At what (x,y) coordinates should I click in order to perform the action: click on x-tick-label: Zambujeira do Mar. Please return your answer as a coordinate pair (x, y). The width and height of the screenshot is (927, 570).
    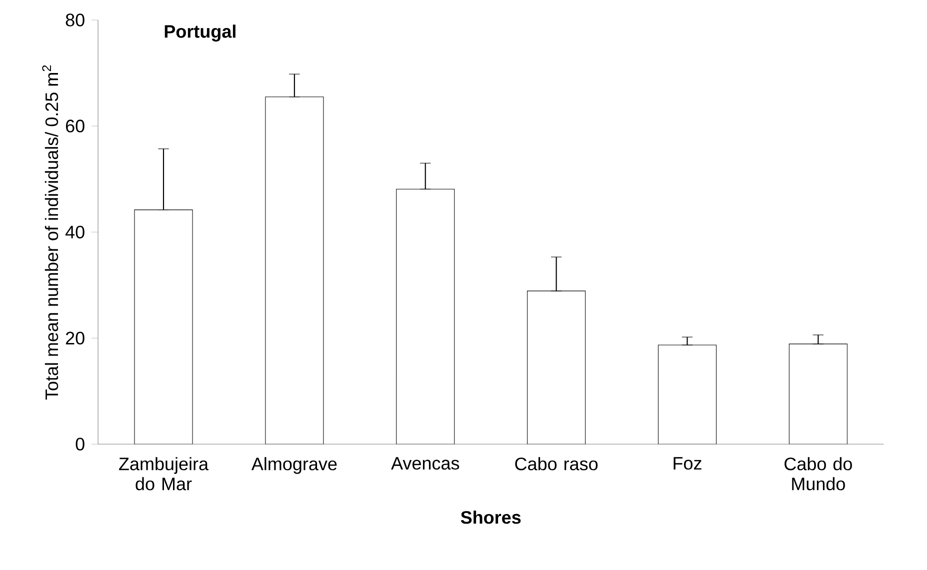
    Looking at the image, I should click on (164, 474).